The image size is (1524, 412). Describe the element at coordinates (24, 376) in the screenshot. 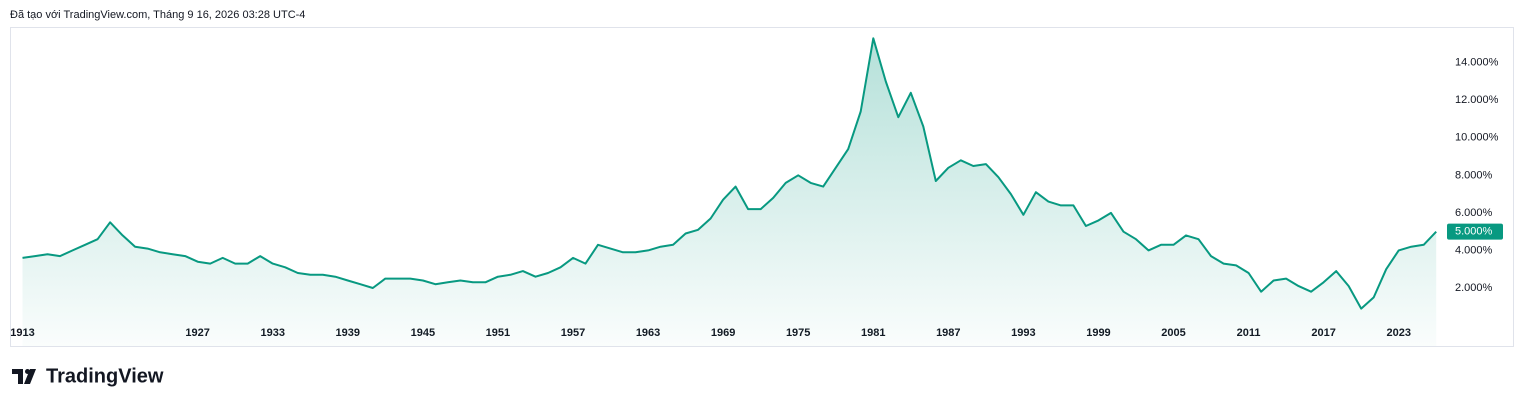

I see `logo-icon` at that location.